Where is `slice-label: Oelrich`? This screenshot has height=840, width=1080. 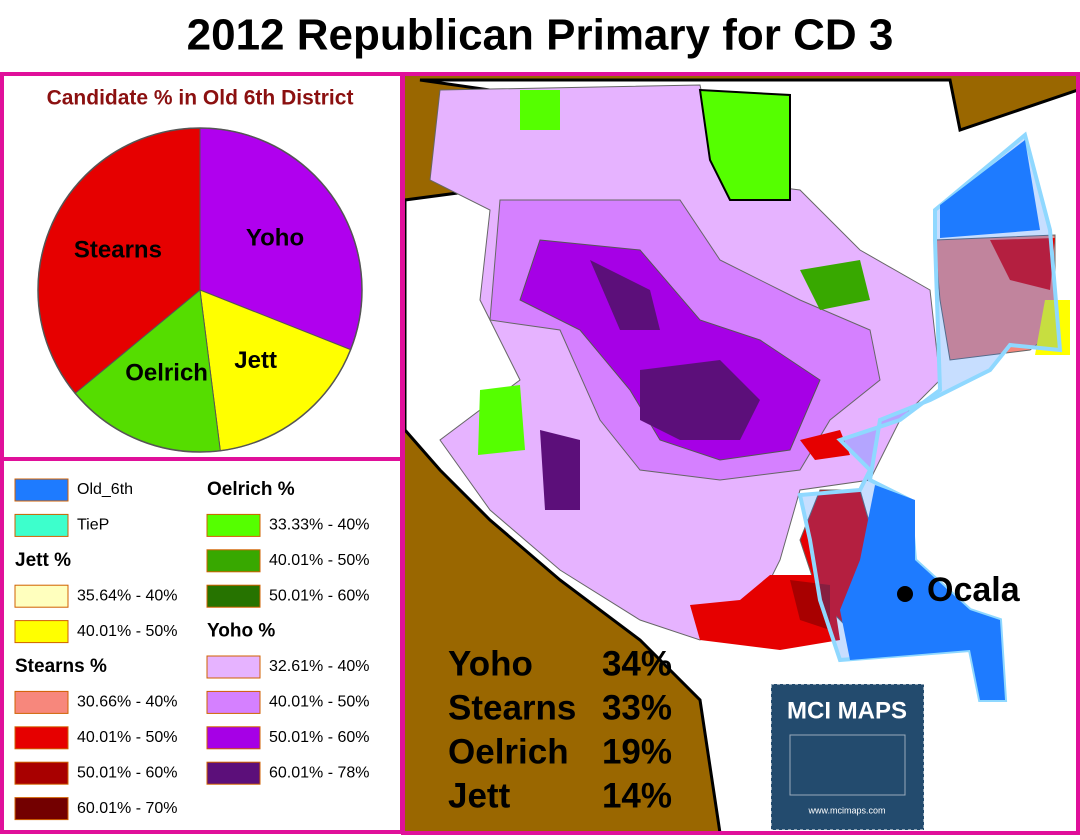
slice-label: Oelrich is located at coordinates (166, 373).